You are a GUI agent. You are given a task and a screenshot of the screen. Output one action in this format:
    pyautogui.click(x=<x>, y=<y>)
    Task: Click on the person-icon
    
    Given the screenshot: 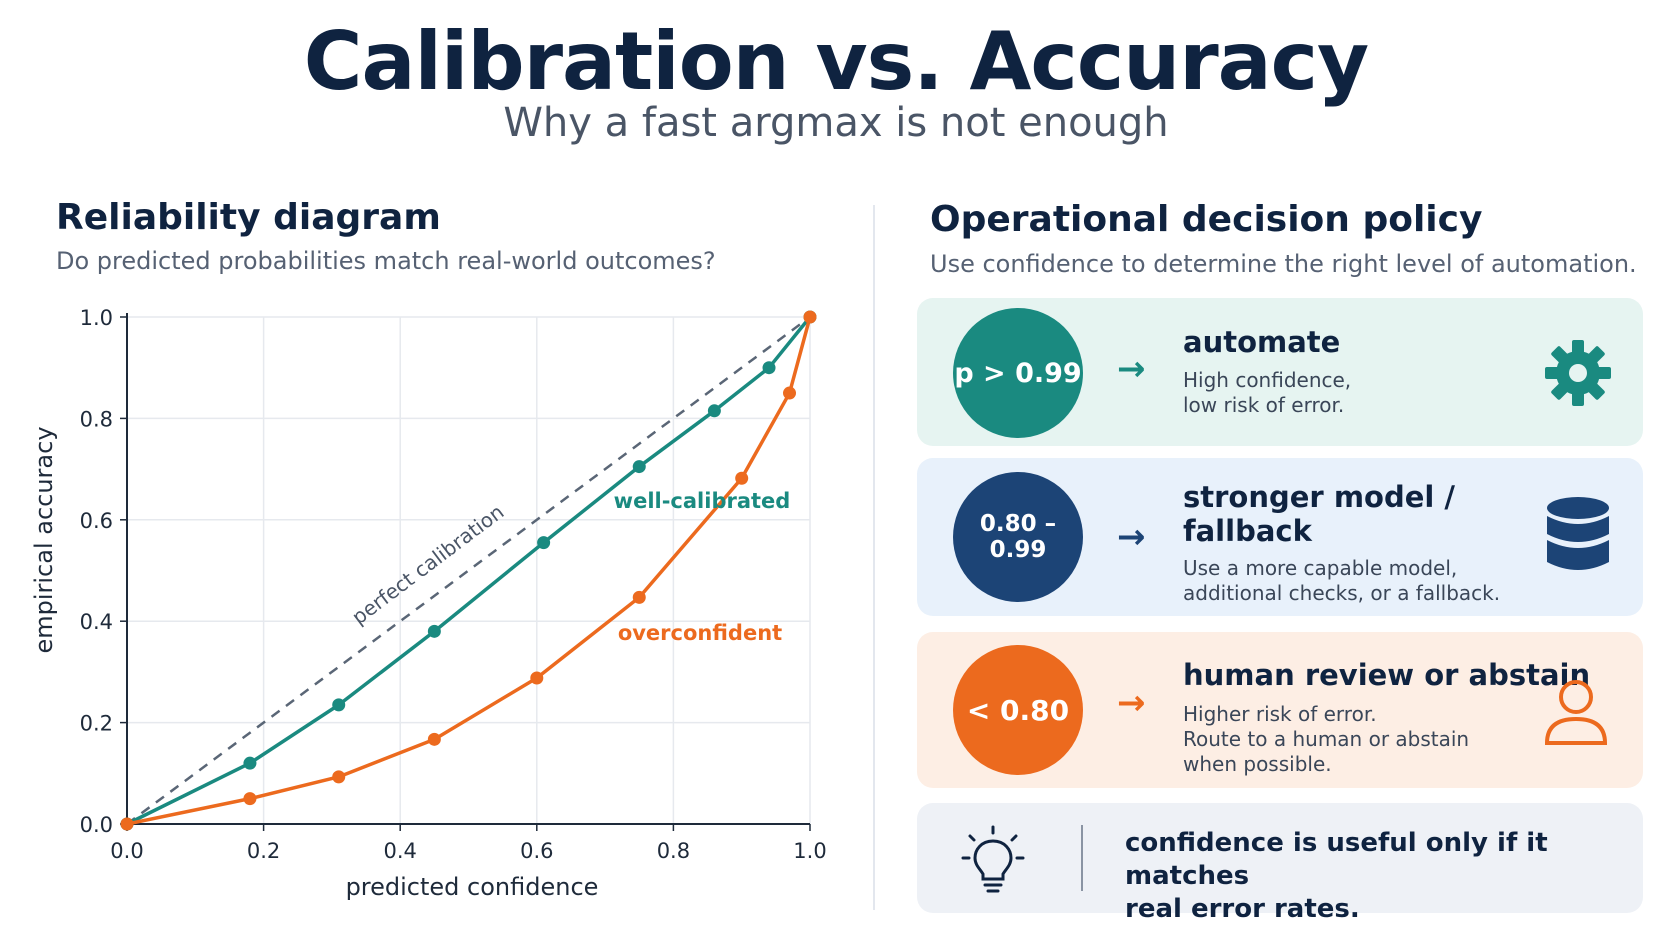 What is the action you would take?
    pyautogui.click(x=1576, y=712)
    